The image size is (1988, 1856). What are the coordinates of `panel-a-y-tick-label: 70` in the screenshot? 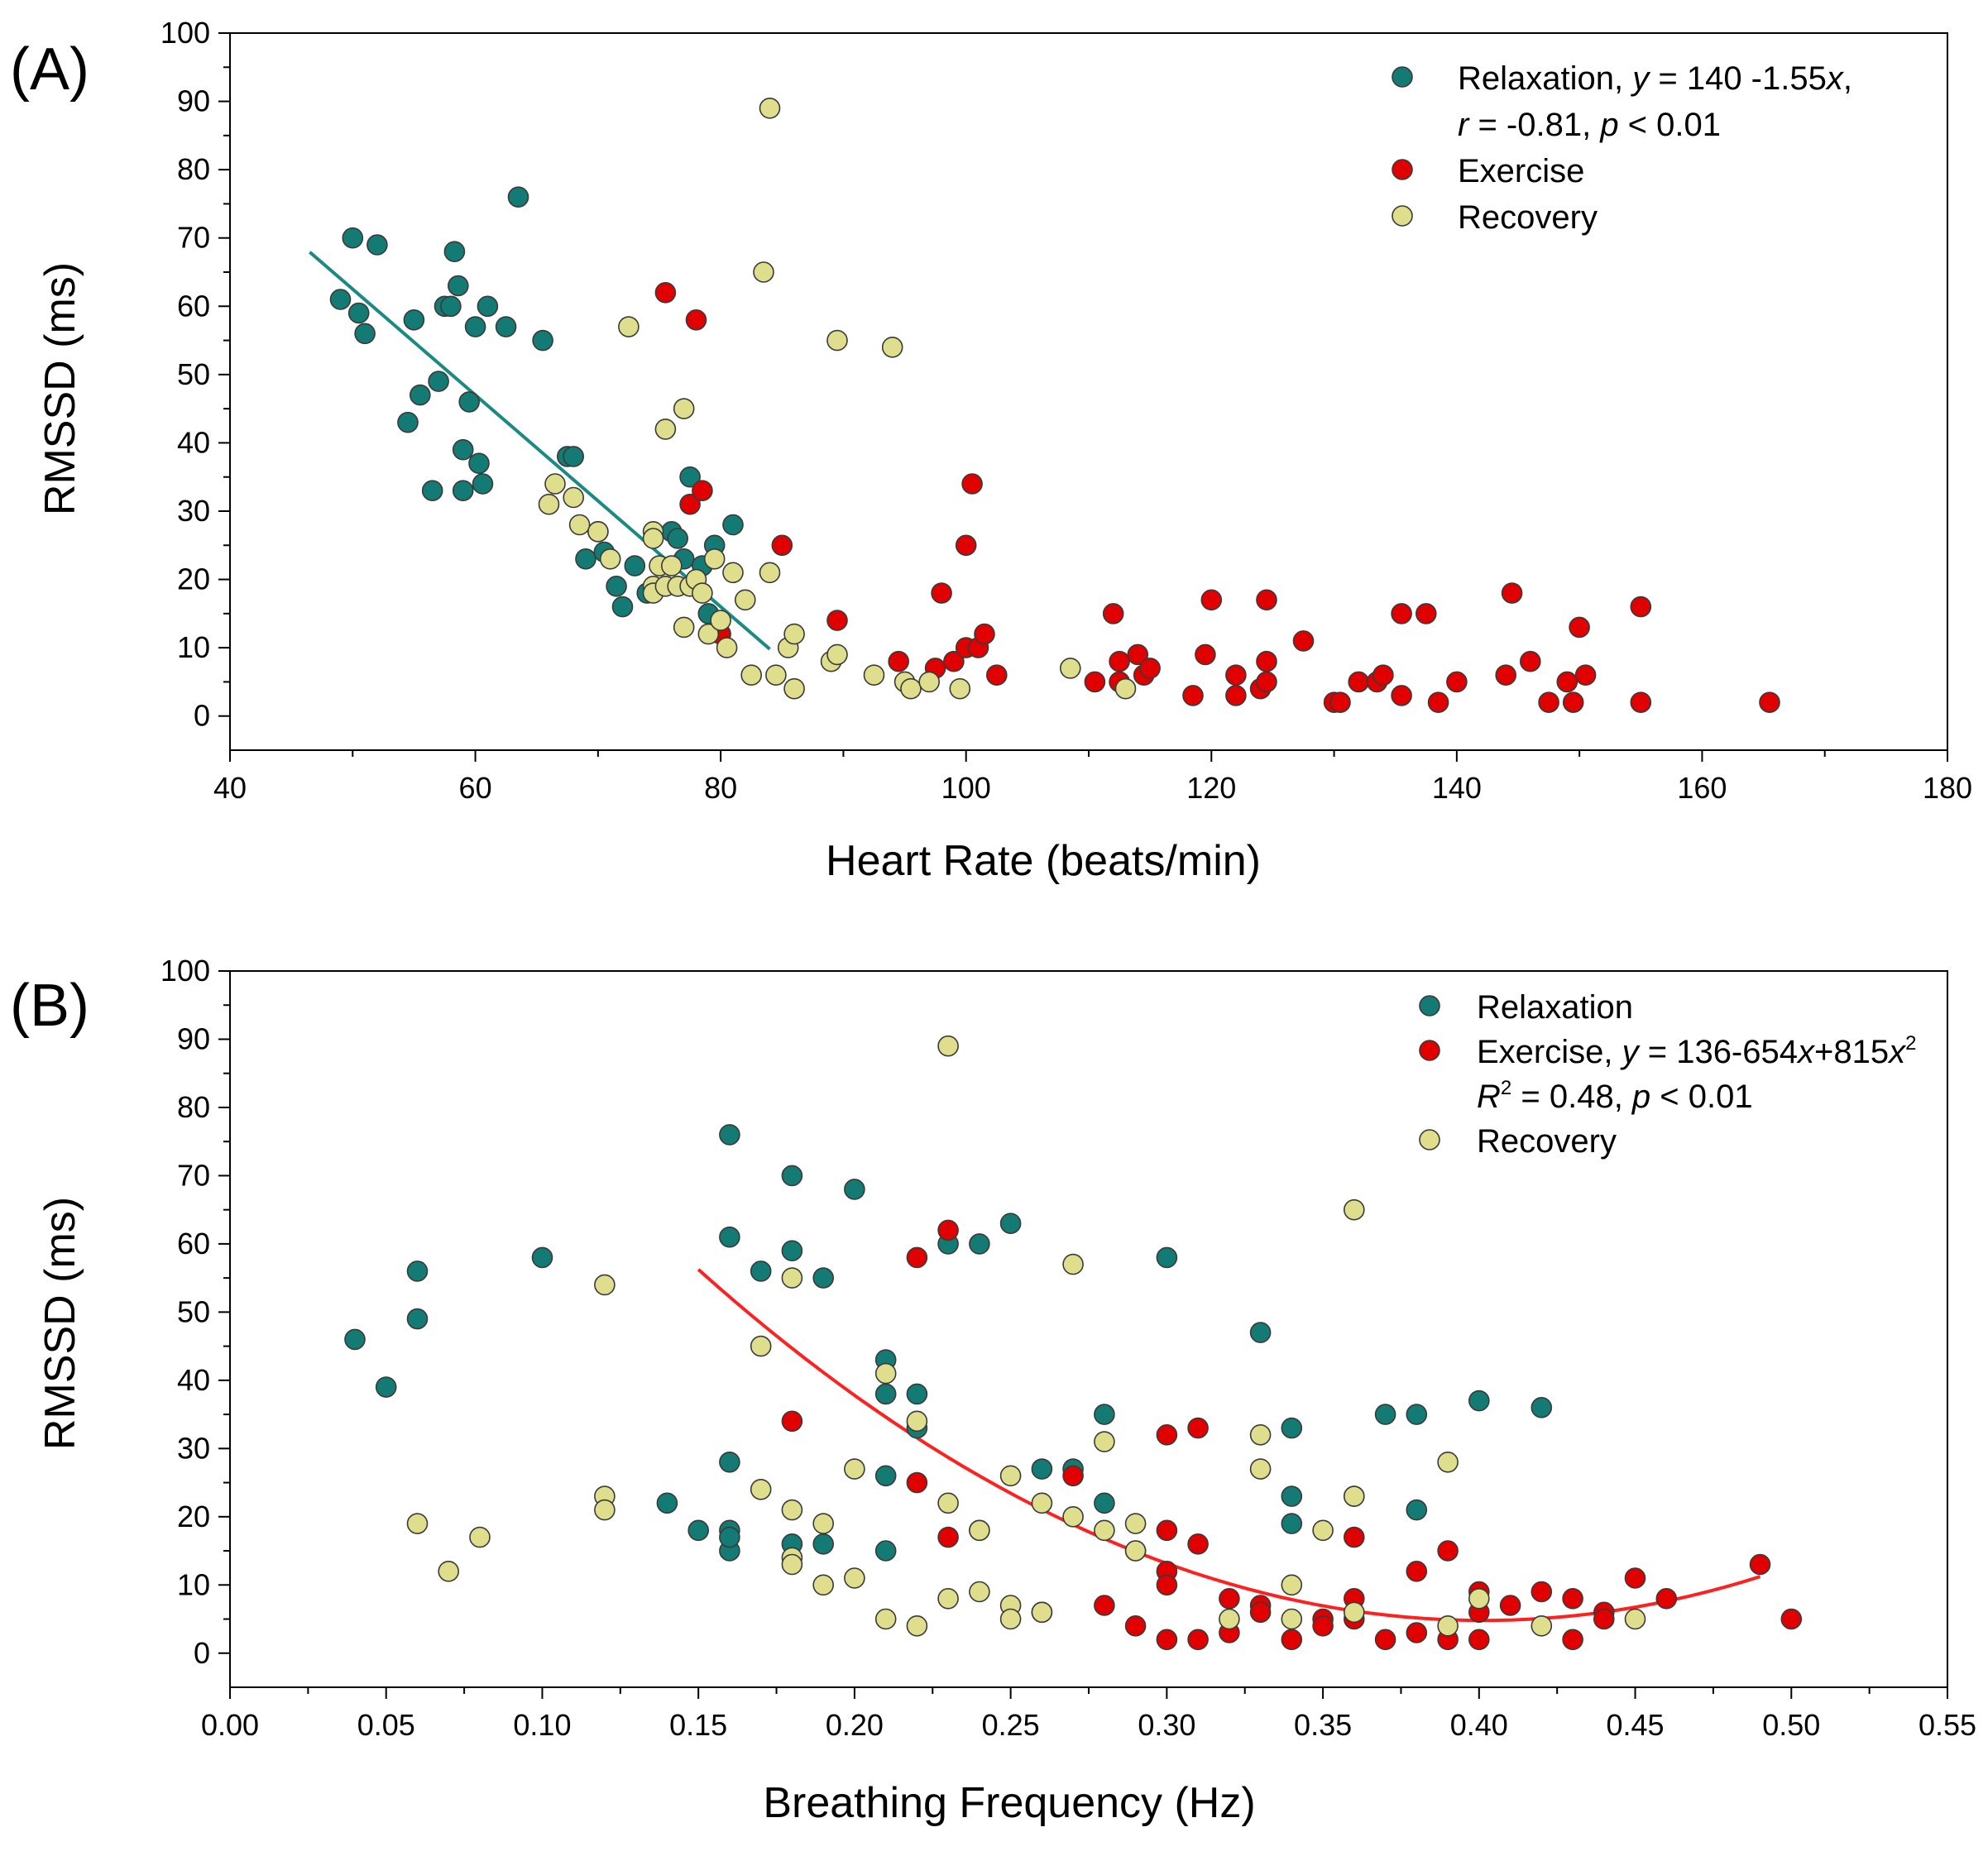 It's located at (193, 238).